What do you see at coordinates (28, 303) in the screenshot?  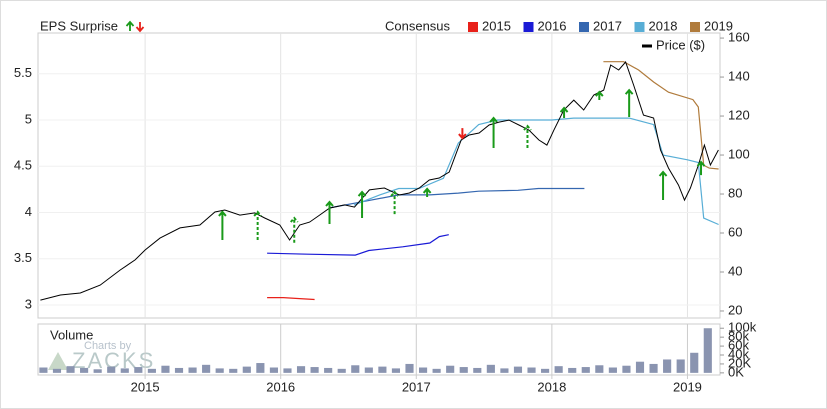 I see `y-tick-label: 3` at bounding box center [28, 303].